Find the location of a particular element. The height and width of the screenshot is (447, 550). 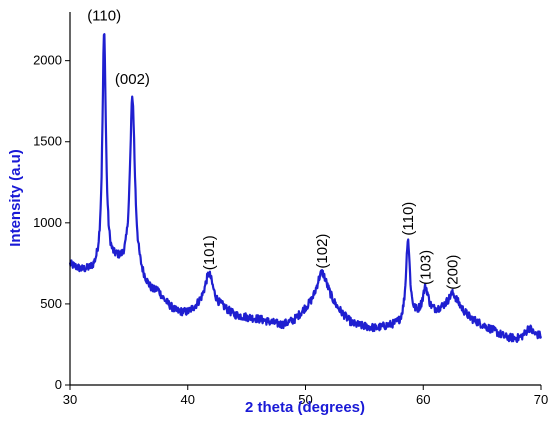

peak-label: (101) is located at coordinates (209, 252).